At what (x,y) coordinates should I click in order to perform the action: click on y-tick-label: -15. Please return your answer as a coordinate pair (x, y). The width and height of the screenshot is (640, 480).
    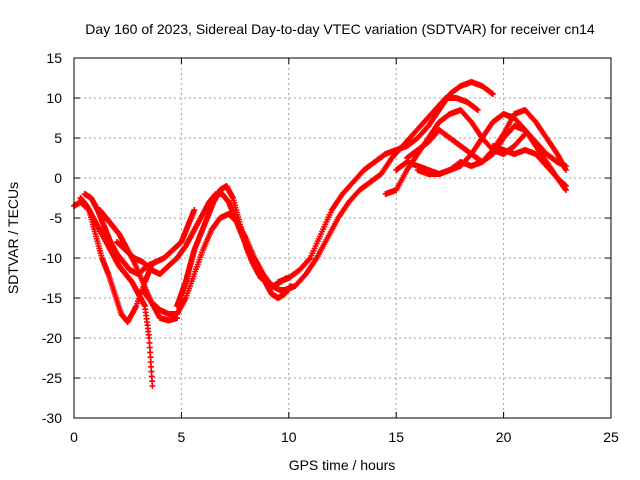
    Looking at the image, I should click on (52, 298).